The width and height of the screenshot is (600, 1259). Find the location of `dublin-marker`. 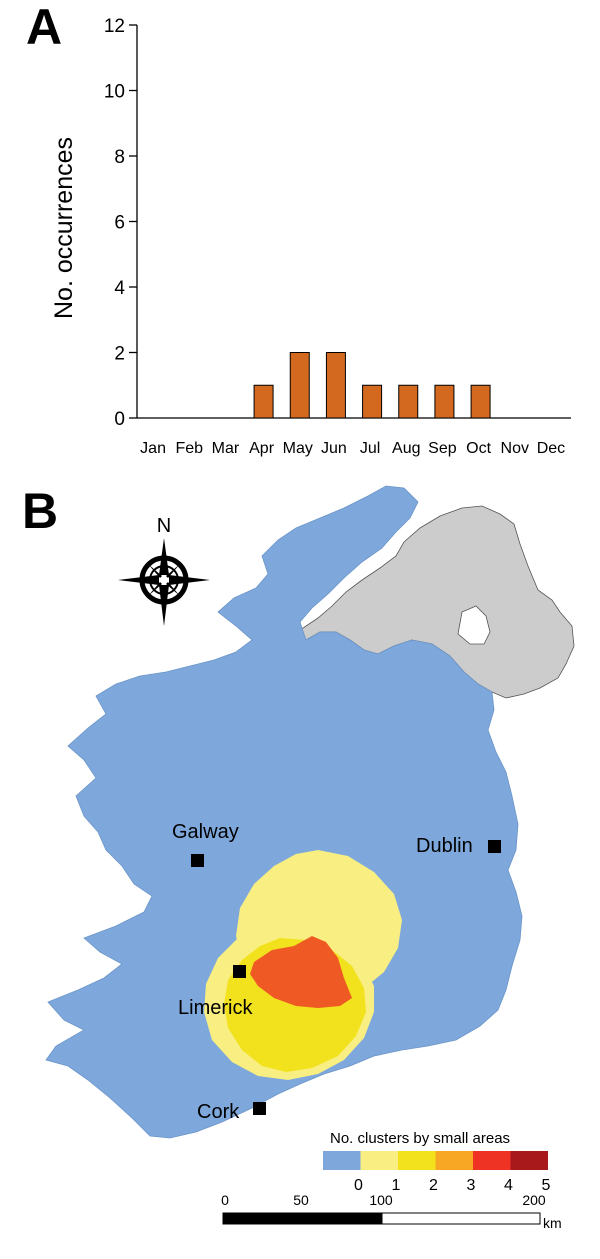

dublin-marker is located at coordinates (494, 846).